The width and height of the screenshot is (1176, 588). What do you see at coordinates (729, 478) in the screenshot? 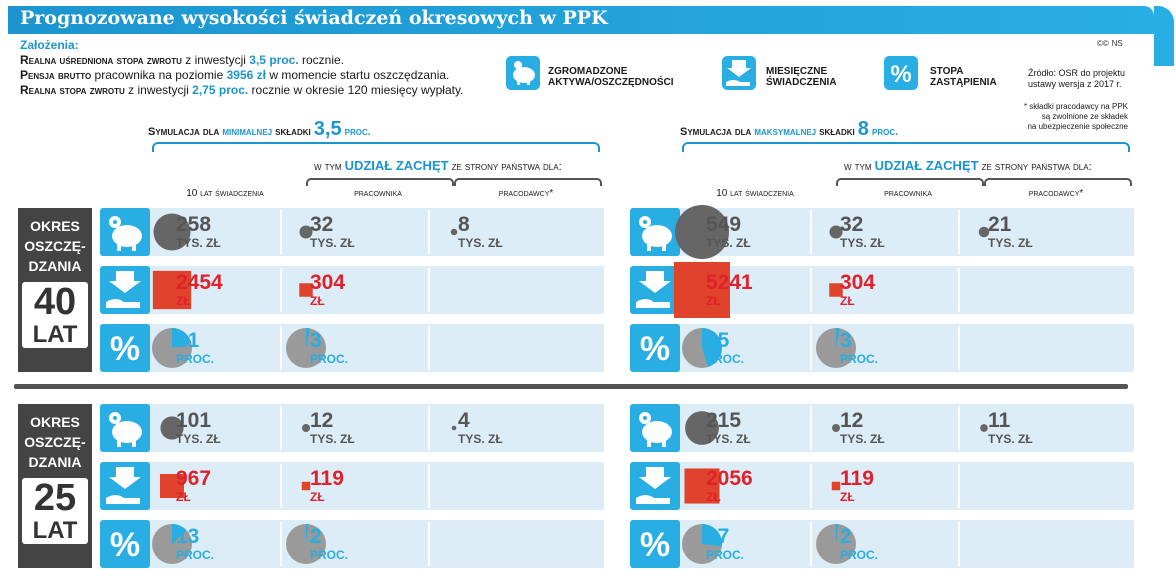
I see `benefit-value: 2056` at bounding box center [729, 478].